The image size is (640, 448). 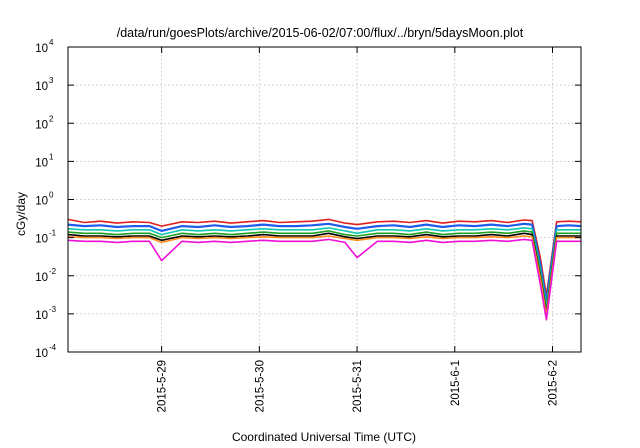 I want to click on y-tick-exponent: 2, so click(x=51, y=118).